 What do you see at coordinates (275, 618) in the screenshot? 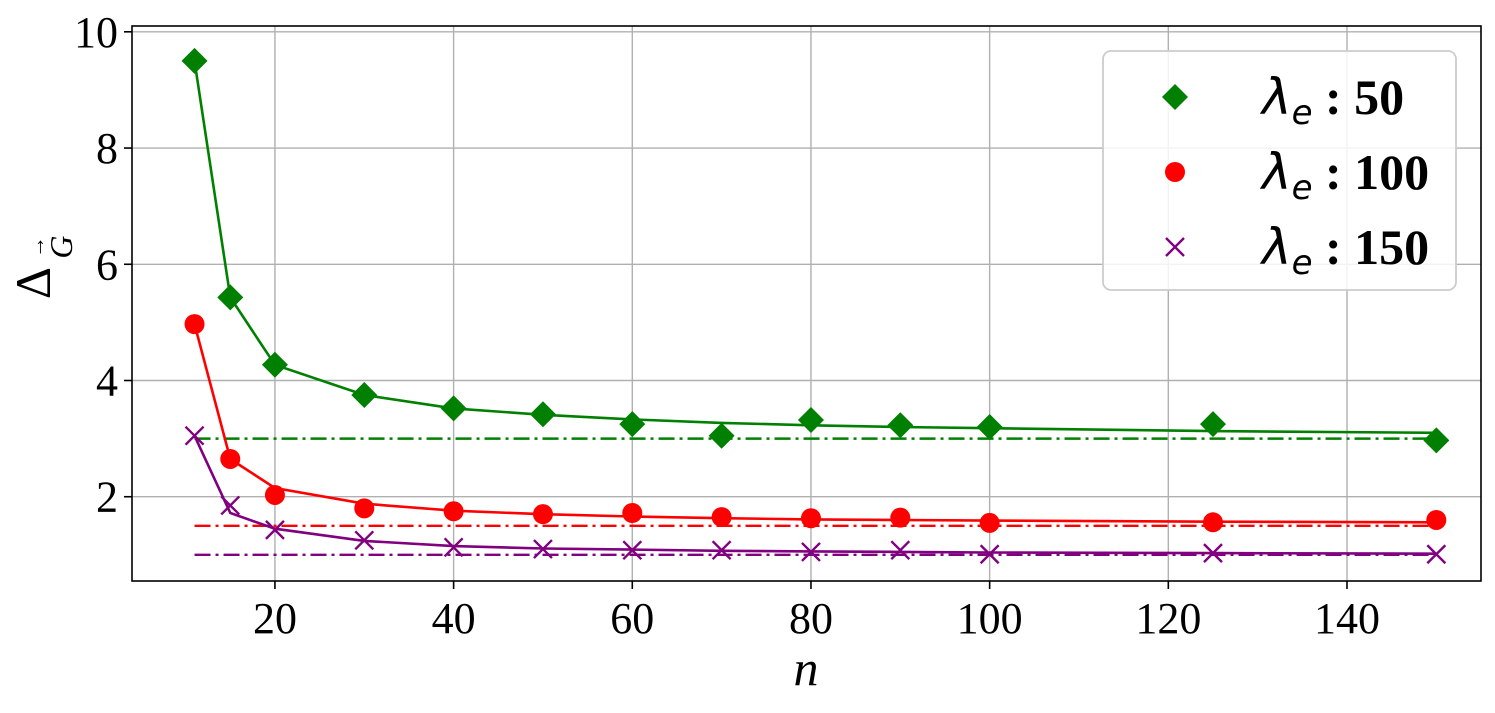
I see `x-tick-label: 20` at bounding box center [275, 618].